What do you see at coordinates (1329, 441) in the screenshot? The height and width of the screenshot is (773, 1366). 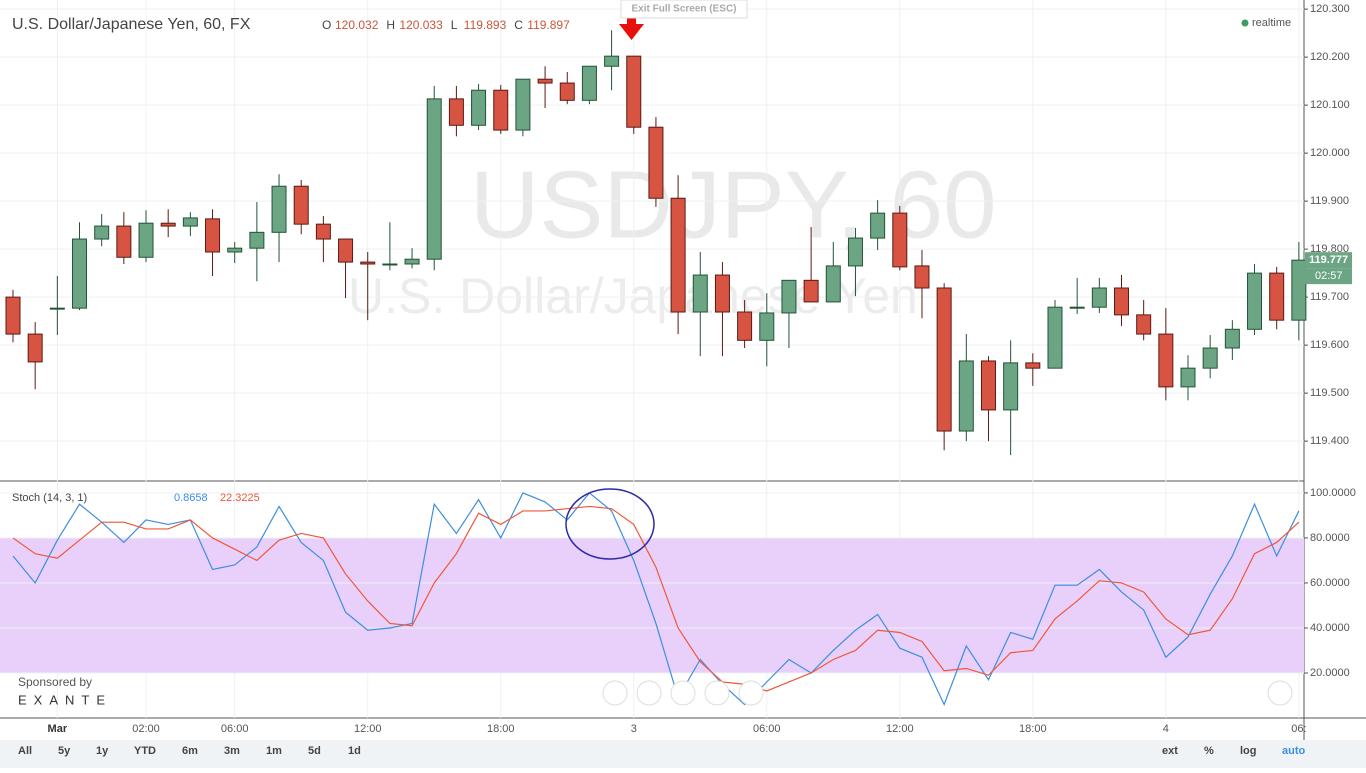 I see `price-tick-label: 119.400` at bounding box center [1329, 441].